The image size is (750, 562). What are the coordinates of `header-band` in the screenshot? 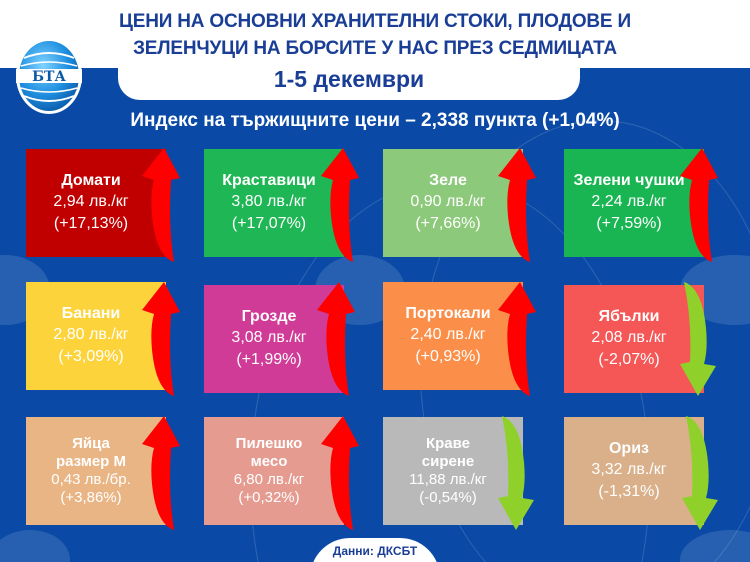 It's located at (375, 34).